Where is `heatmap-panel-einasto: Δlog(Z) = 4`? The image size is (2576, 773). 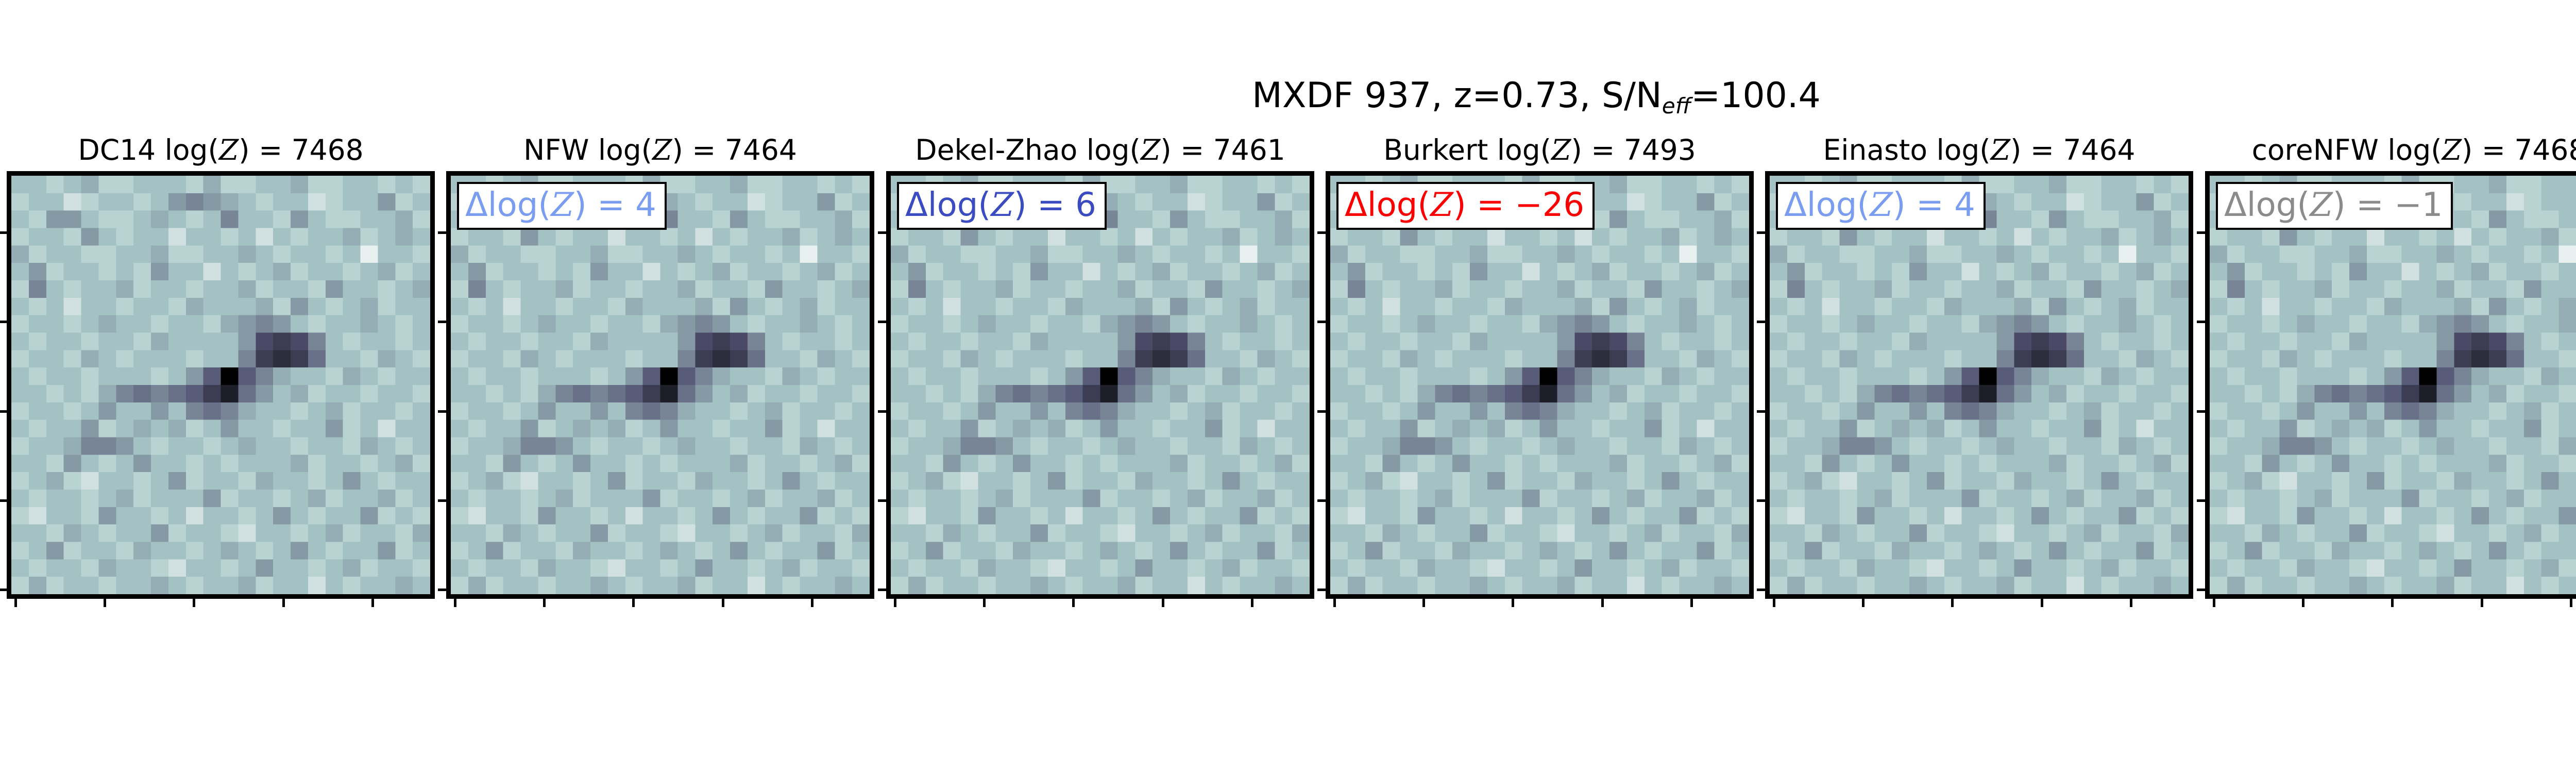 heatmap-panel-einasto: Δlog(Z) = 4 is located at coordinates (1979, 385).